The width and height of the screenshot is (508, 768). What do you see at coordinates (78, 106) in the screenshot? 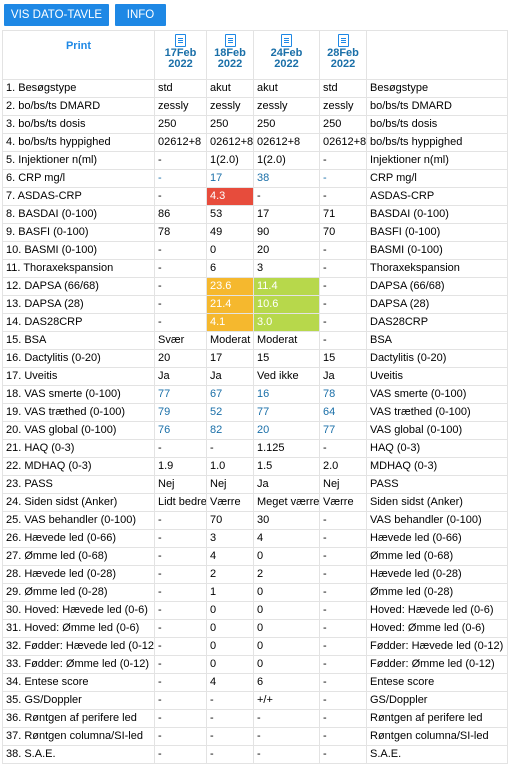
I see `row-label: 2. bo/bs/ts DMARD` at bounding box center [78, 106].